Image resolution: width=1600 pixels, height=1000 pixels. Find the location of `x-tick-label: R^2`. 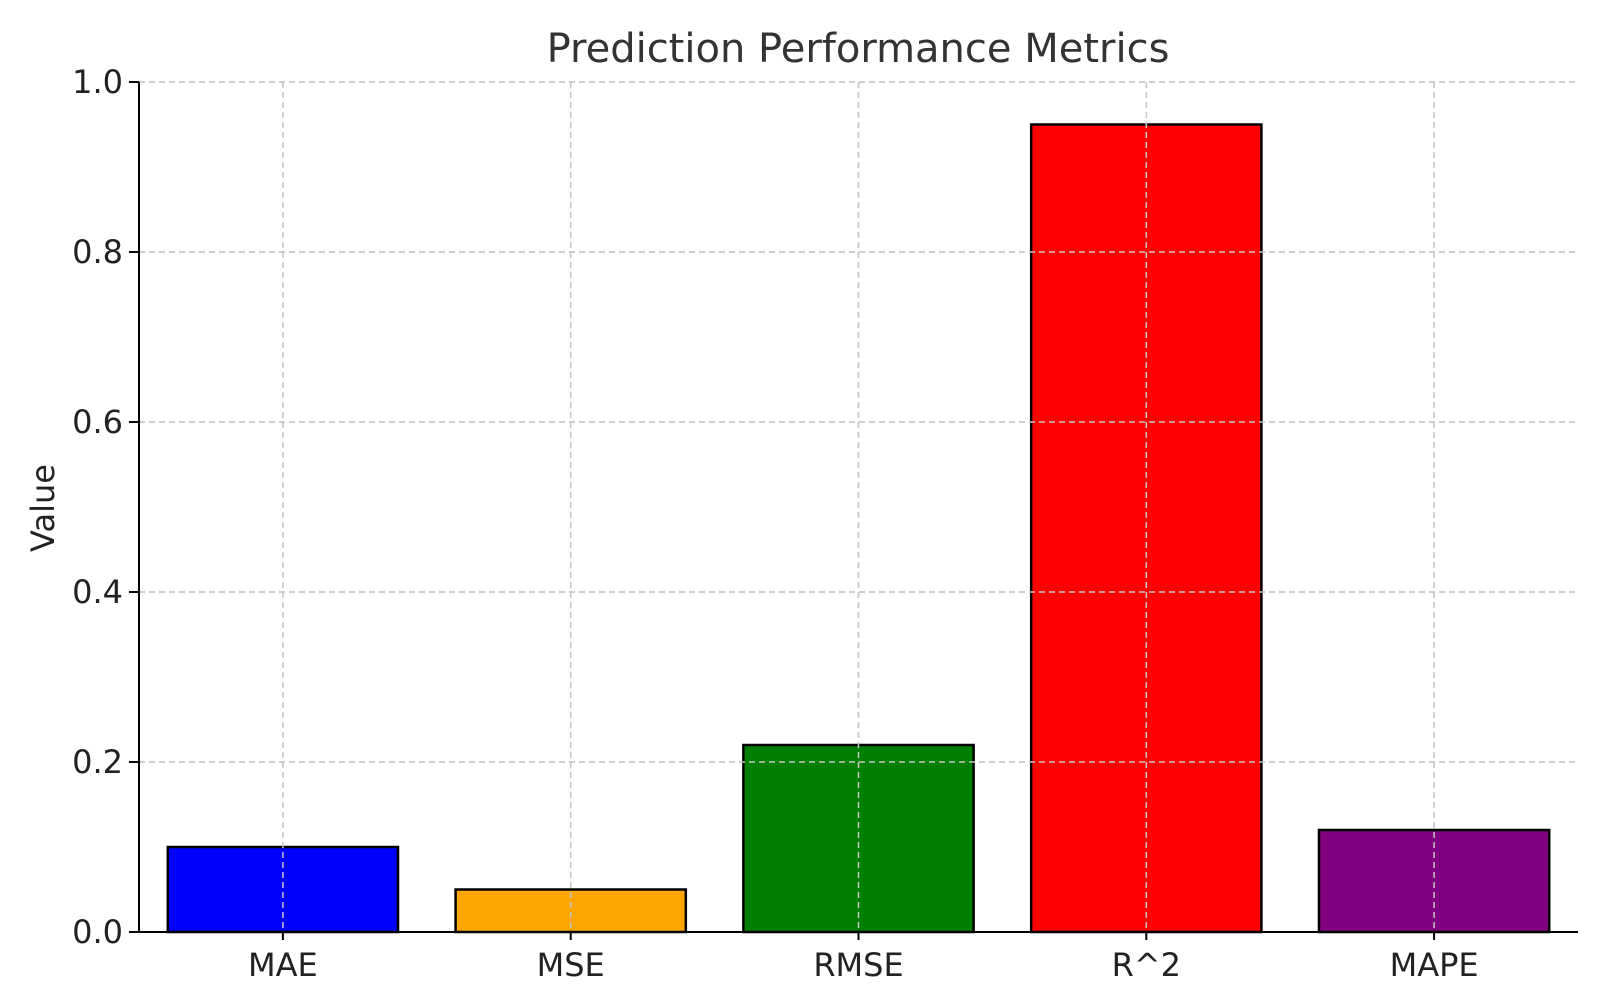

x-tick-label: R^2 is located at coordinates (1146, 965).